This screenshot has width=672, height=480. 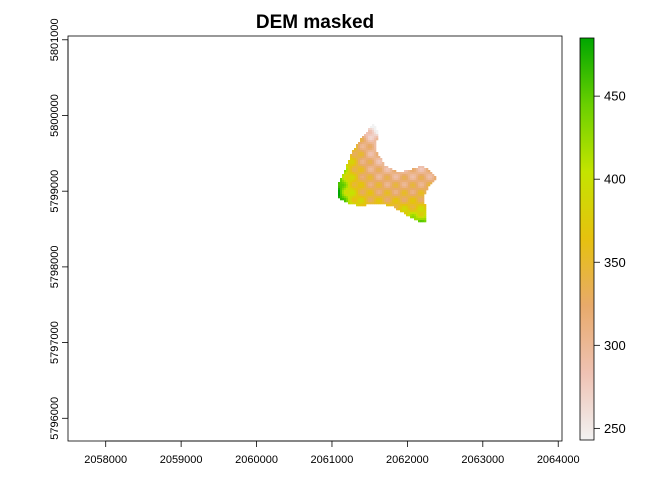 I want to click on x-tick-label: 2062000, so click(x=407, y=460).